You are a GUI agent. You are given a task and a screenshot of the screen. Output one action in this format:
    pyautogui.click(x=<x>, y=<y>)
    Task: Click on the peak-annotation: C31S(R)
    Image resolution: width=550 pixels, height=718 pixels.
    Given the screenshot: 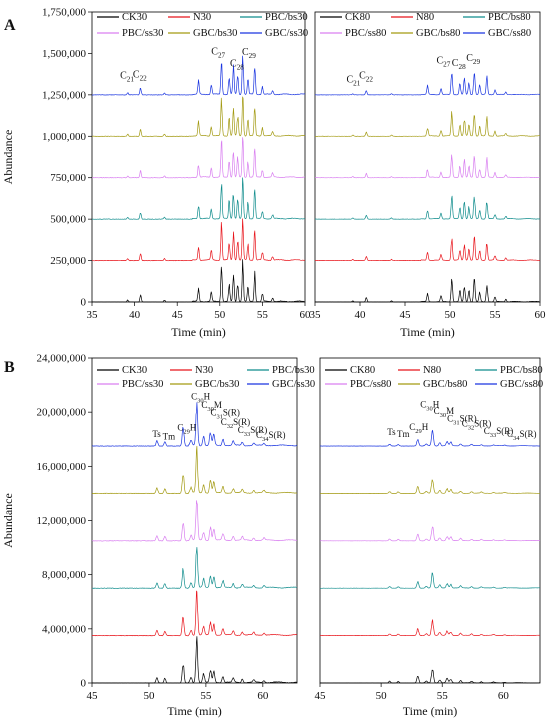 What is the action you would take?
    pyautogui.click(x=225, y=414)
    